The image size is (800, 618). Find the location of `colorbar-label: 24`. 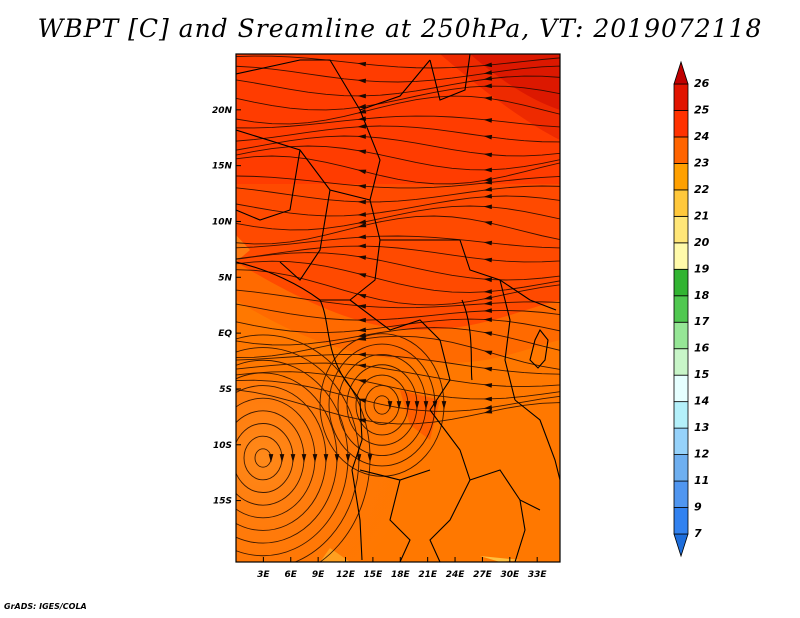

colorbar-label: 24 is located at coordinates (701, 136).